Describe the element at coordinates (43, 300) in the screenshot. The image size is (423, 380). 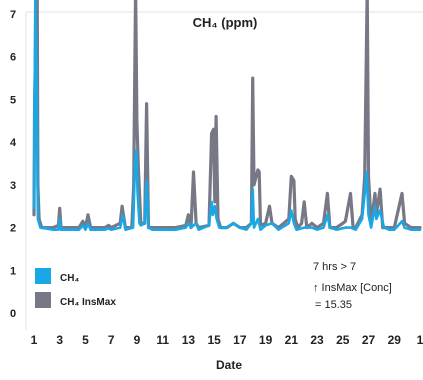
I see `legend-swatch-ch4-insmax` at that location.